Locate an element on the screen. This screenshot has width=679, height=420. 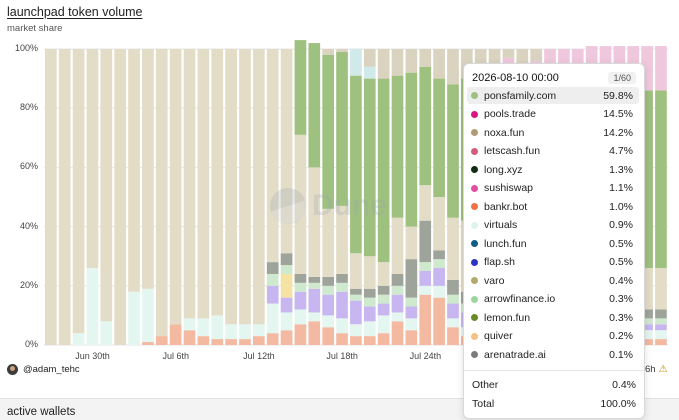
data-freshness: 6h ⚠ is located at coordinates (656, 369).